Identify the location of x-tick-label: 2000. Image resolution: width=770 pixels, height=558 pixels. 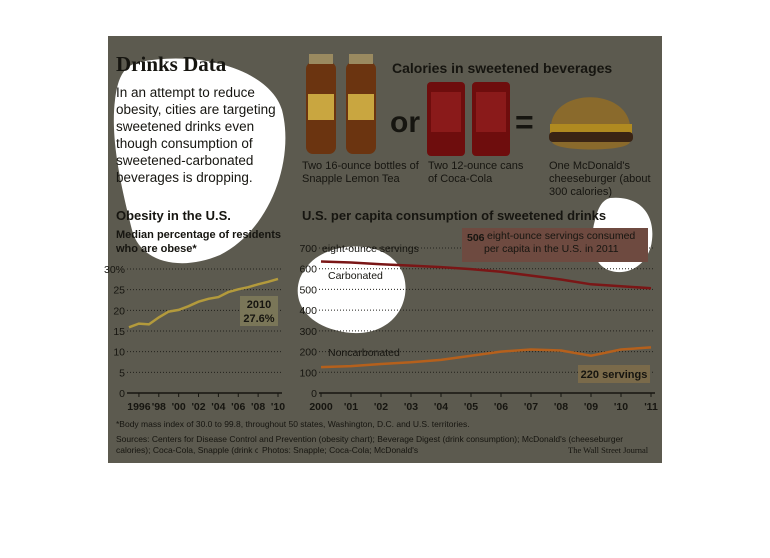
(321, 407).